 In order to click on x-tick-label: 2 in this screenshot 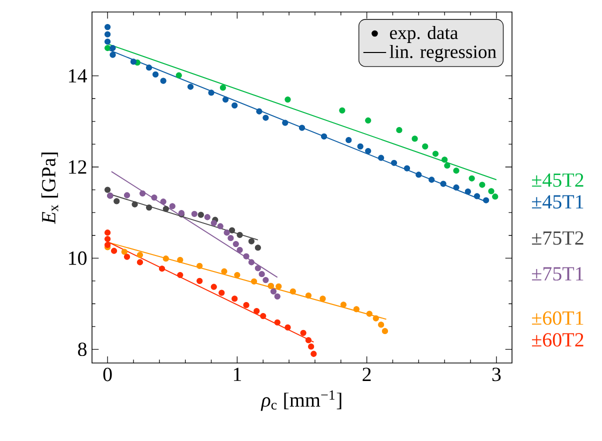, I will do `click(366, 374)`.